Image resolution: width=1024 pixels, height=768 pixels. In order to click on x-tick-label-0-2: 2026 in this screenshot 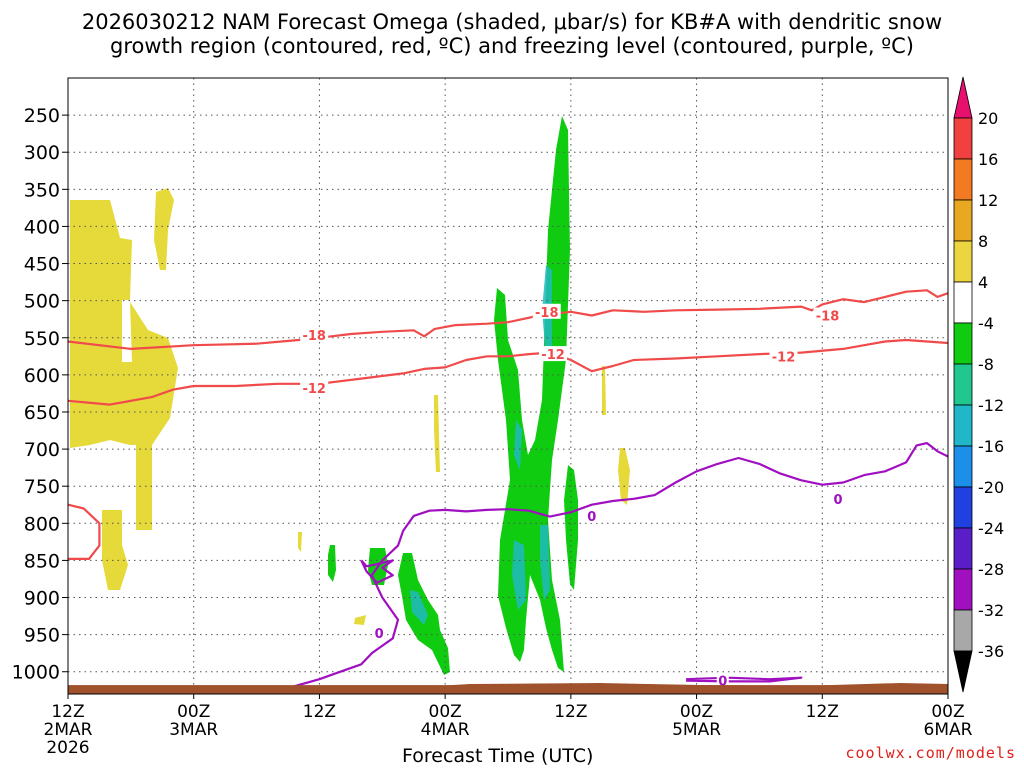, I will do `click(67, 748)`.